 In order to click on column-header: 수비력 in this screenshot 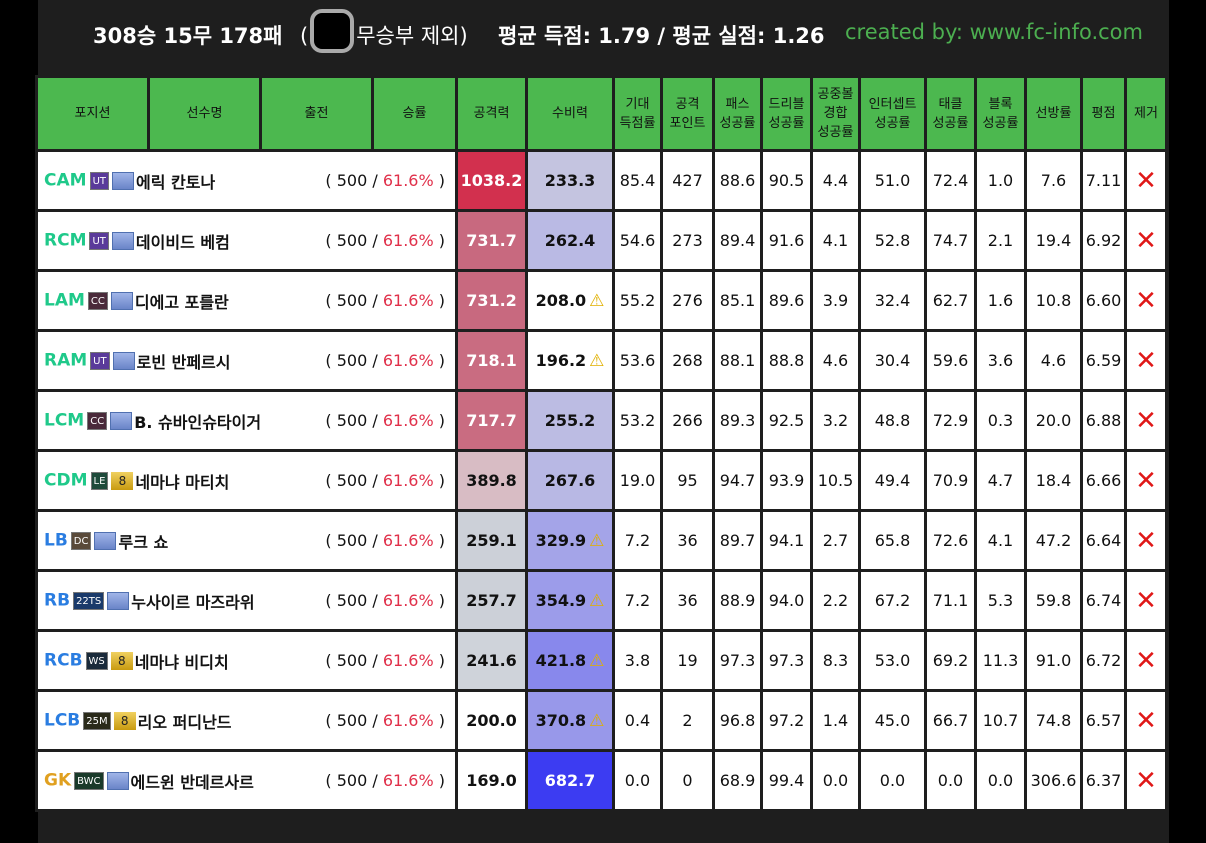, I will do `click(570, 113)`.